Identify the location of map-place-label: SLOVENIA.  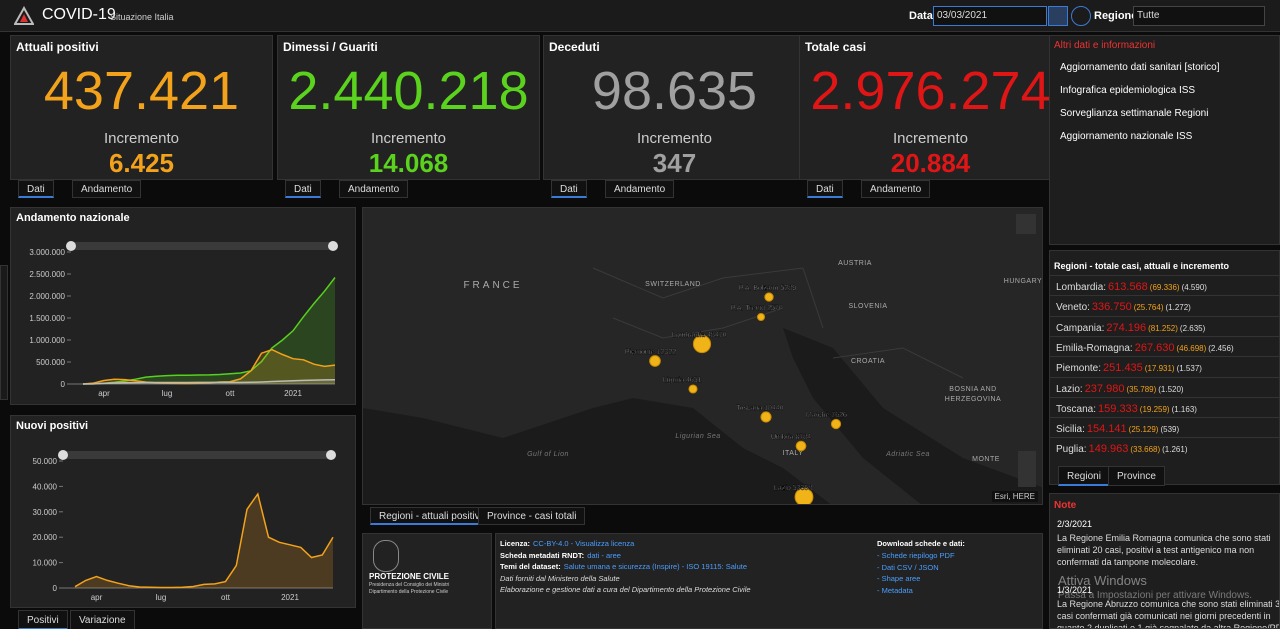
(867, 306).